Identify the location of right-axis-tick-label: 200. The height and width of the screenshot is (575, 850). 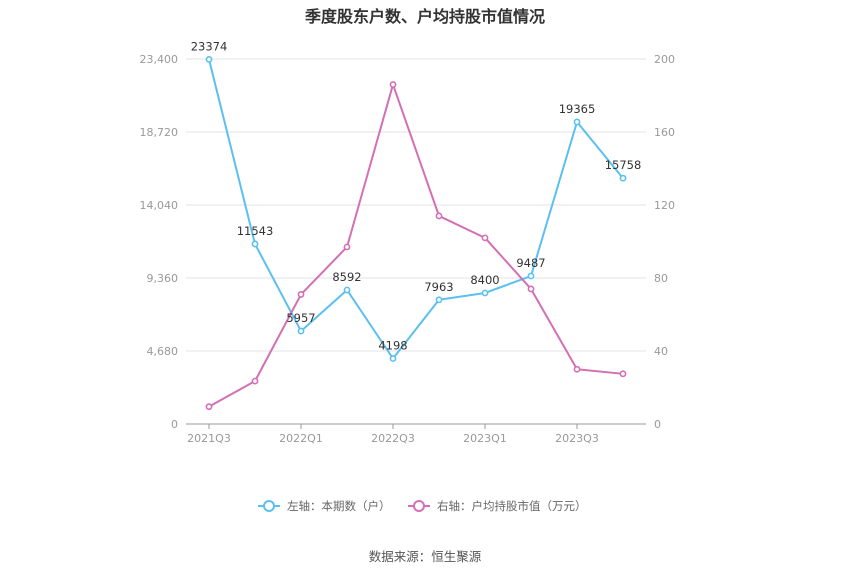
(664, 59).